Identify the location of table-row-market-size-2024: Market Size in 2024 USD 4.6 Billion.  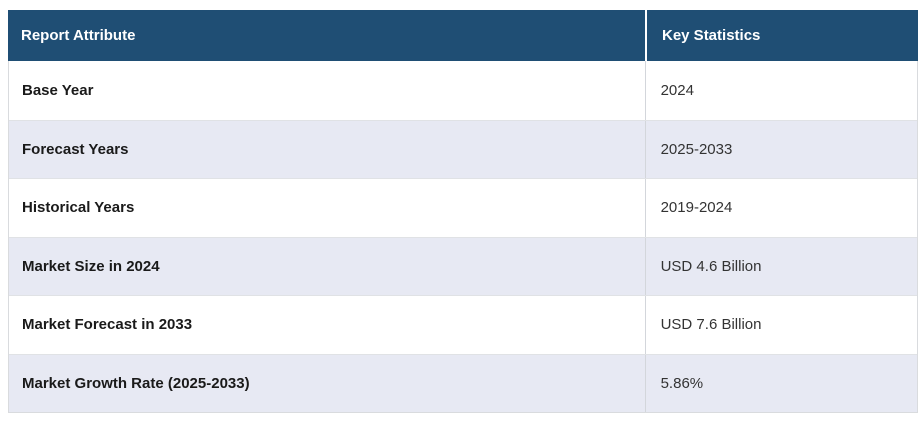
(463, 265).